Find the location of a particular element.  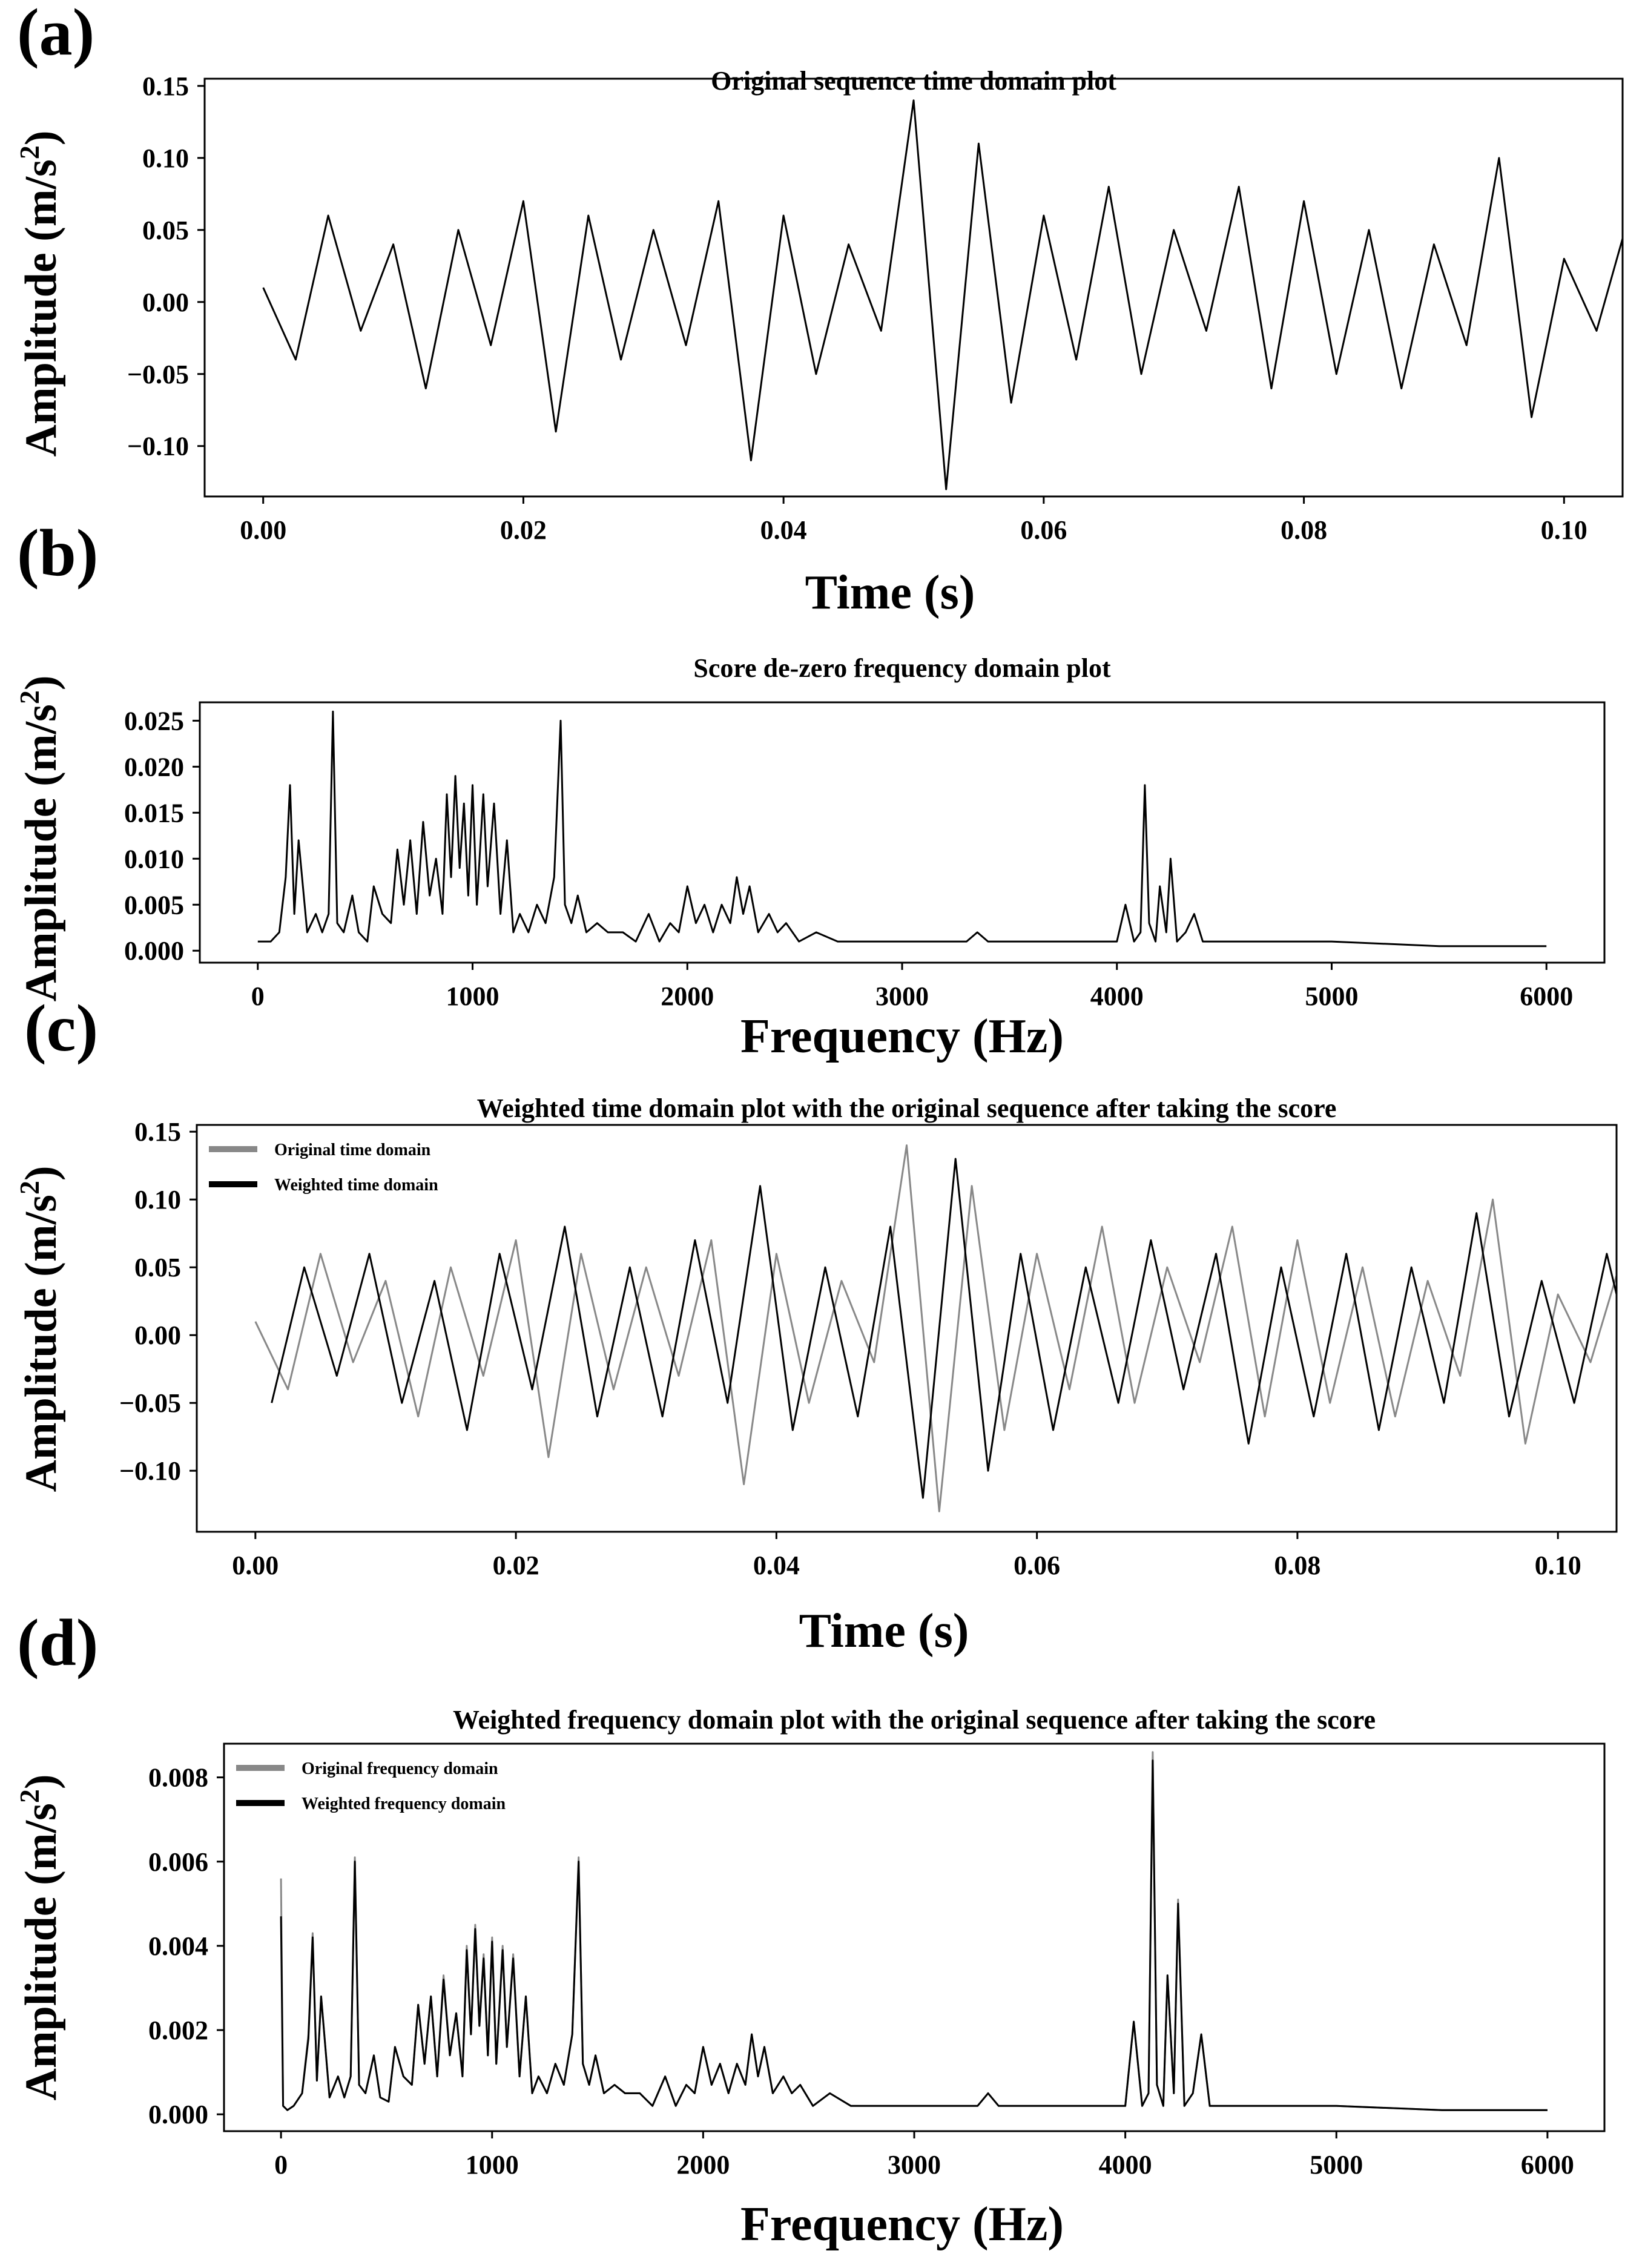

y-tick-label: 0.004 is located at coordinates (178, 1946).